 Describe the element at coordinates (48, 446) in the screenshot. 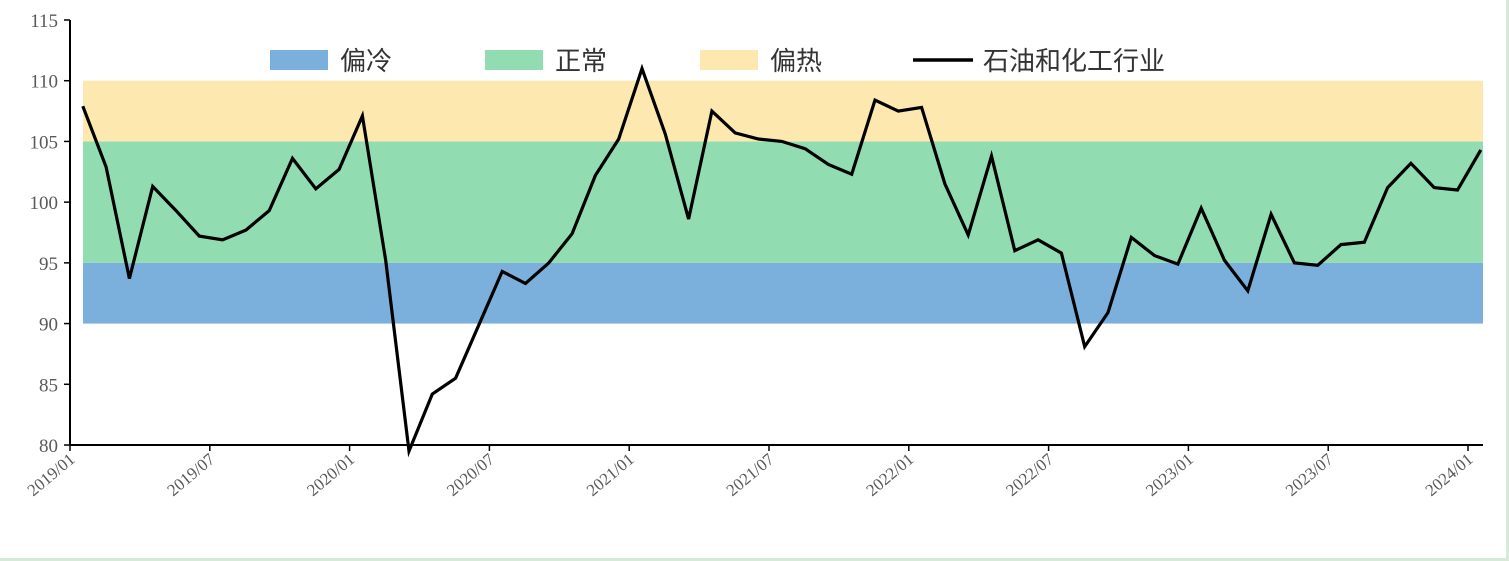

I see `y-tick-label: 80` at that location.